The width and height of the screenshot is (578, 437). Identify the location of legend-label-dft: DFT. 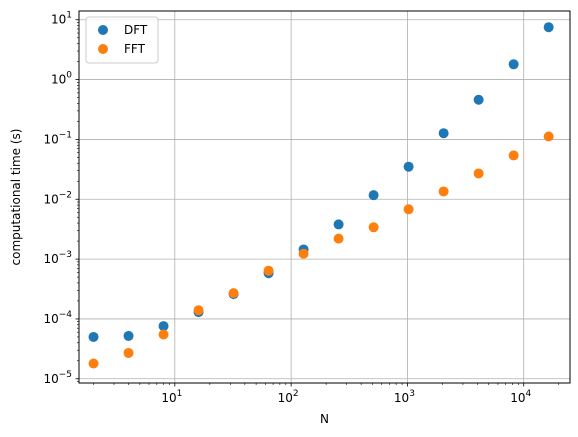
(136, 30).